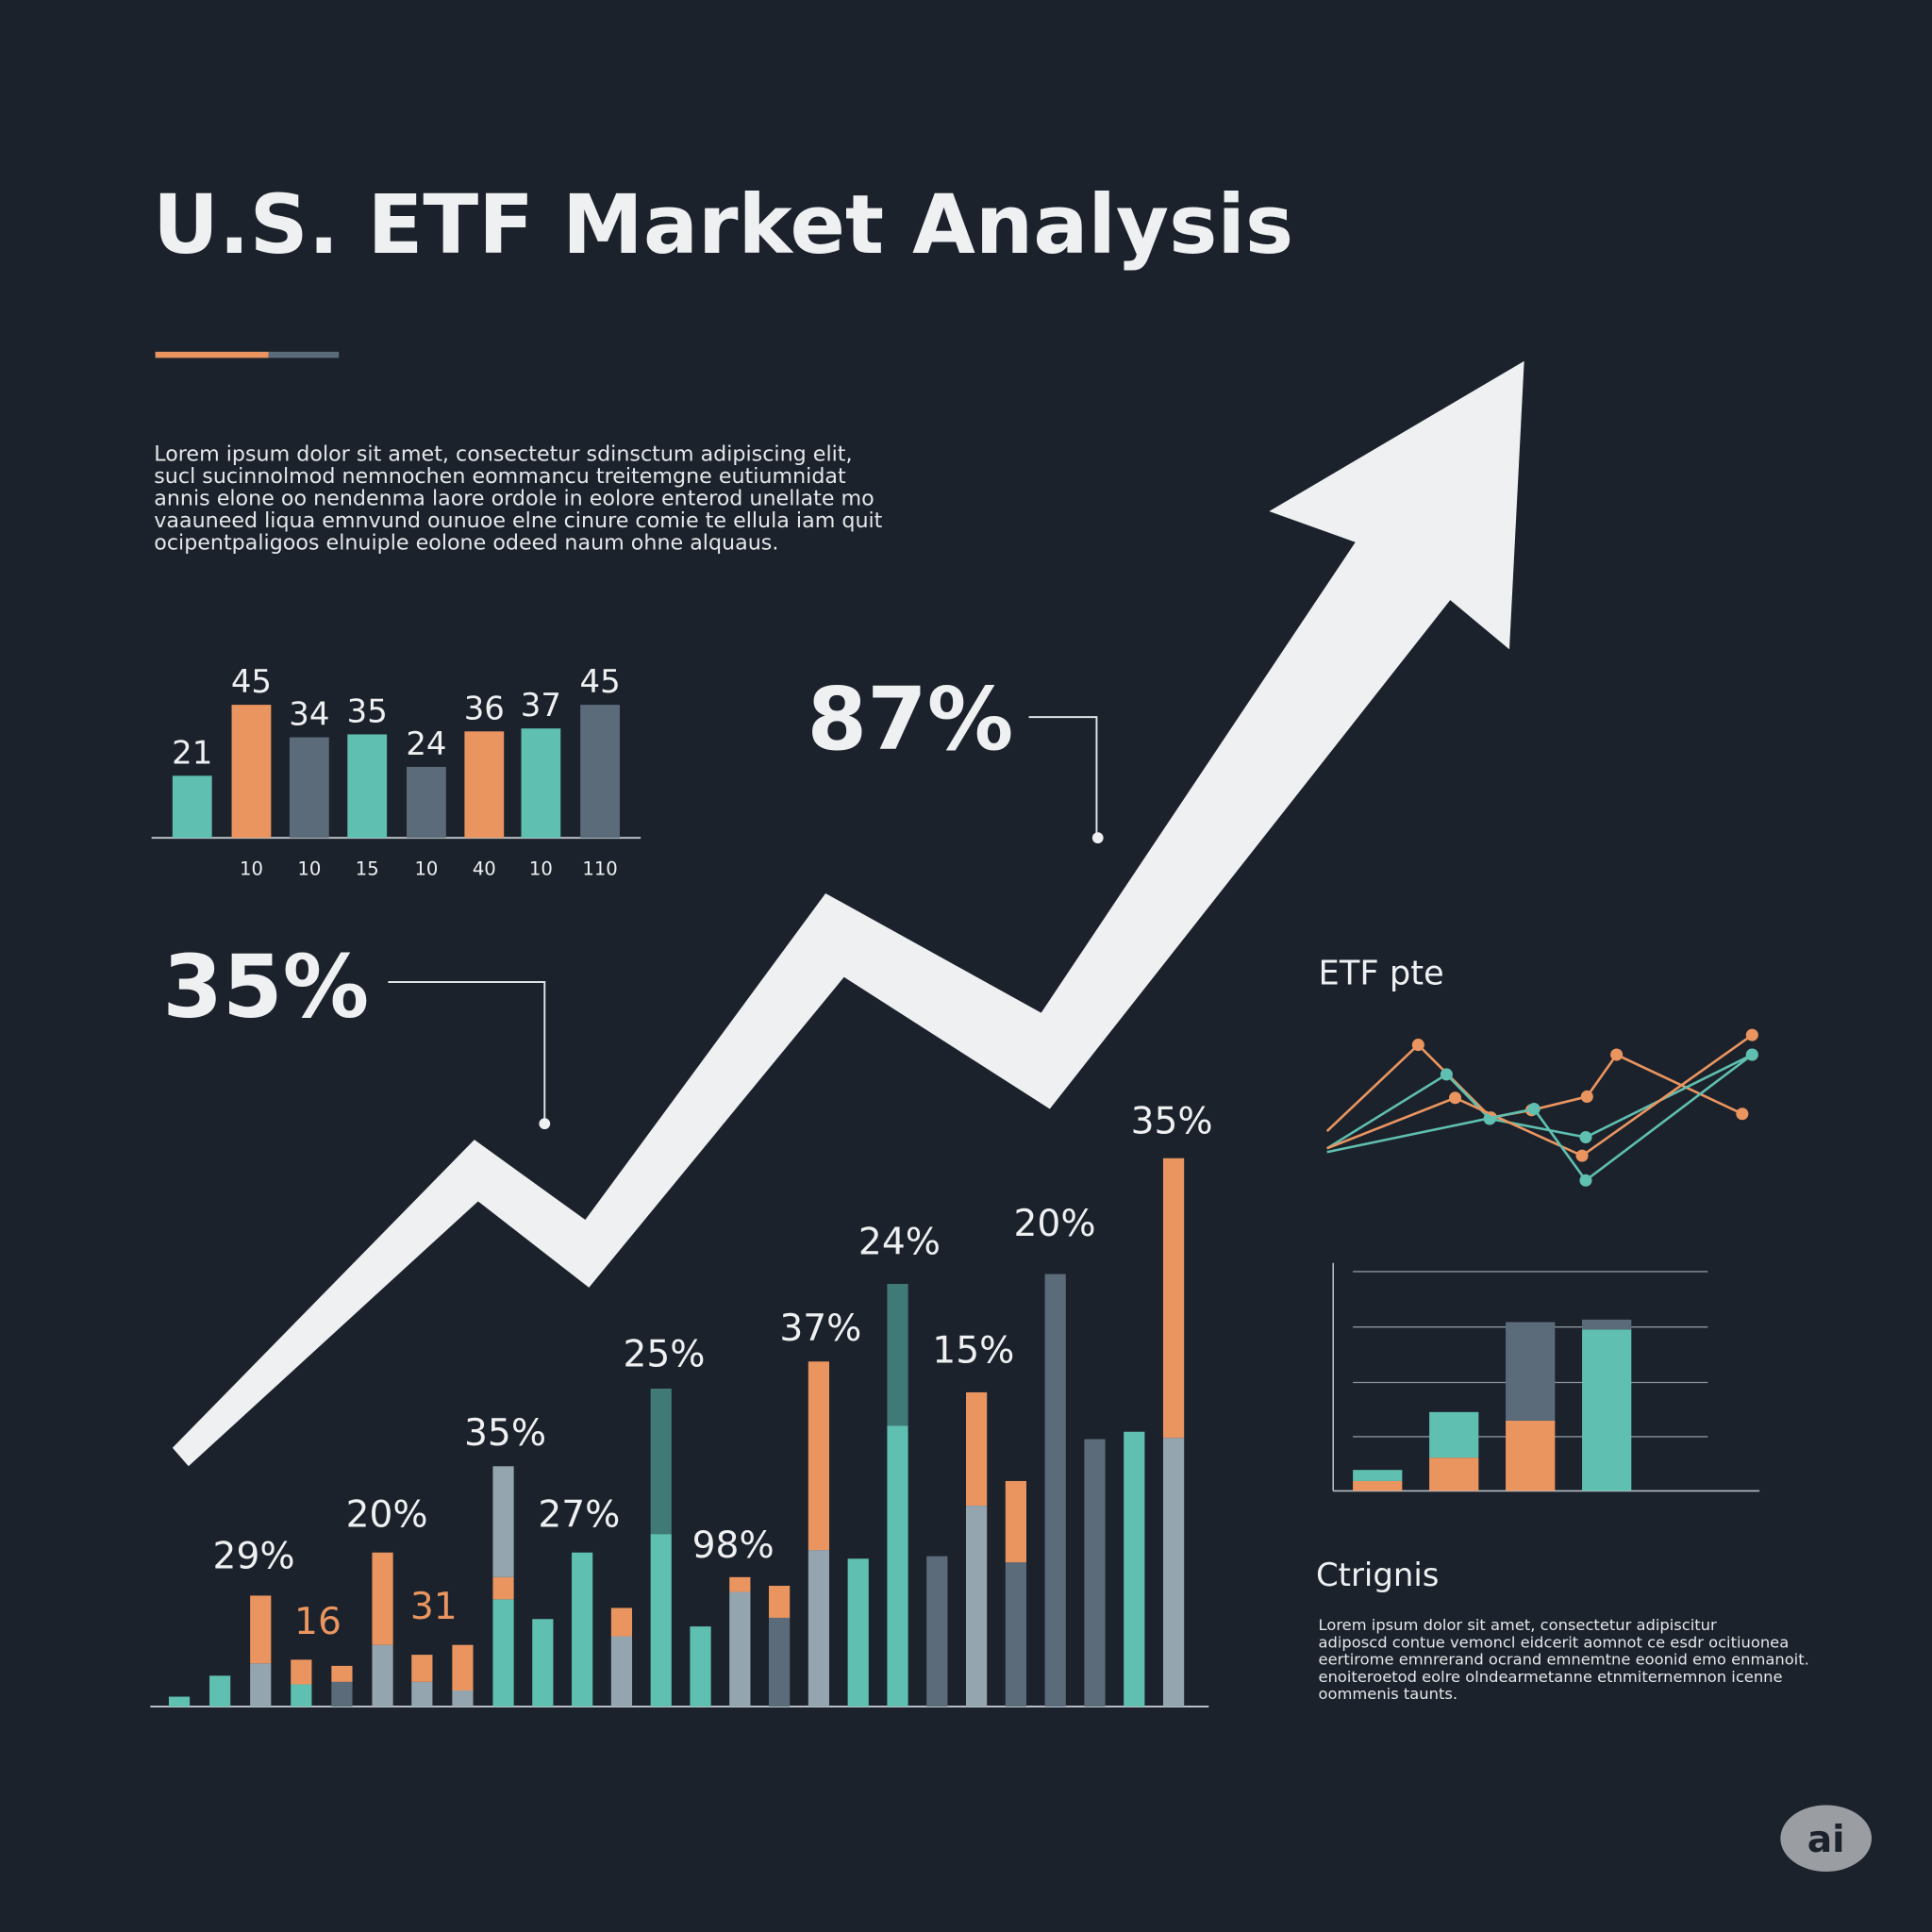  What do you see at coordinates (505, 1434) in the screenshot?
I see `bar-annotation: 35%` at bounding box center [505, 1434].